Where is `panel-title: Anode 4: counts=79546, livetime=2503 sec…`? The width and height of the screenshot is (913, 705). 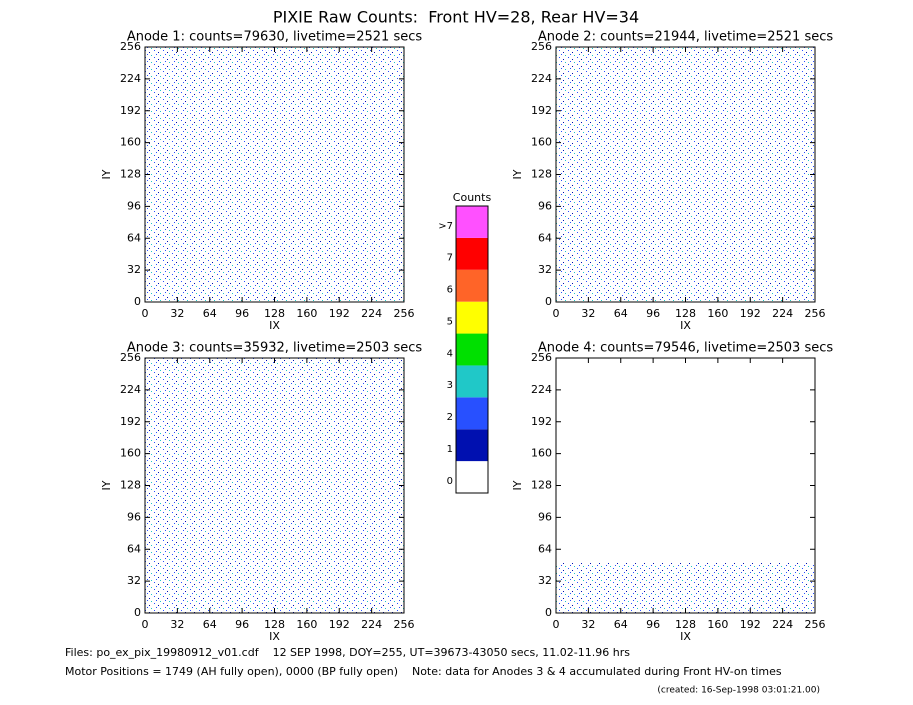 panel-title: Anode 4: counts=79546, livetime=2503 sec… is located at coordinates (686, 348).